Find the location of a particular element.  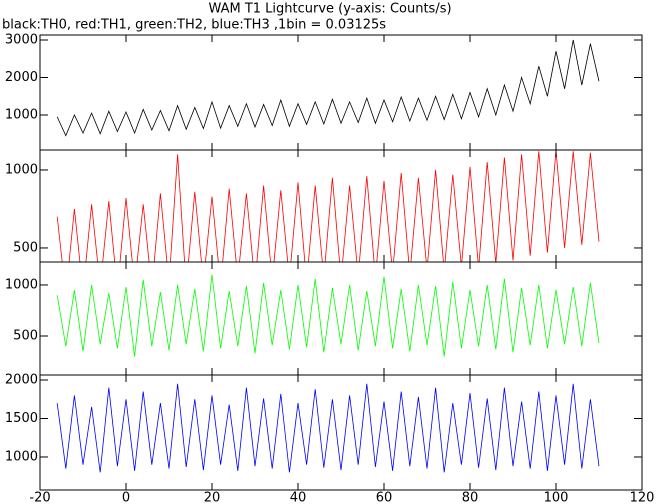

x-tick-label: 0 is located at coordinates (126, 497).